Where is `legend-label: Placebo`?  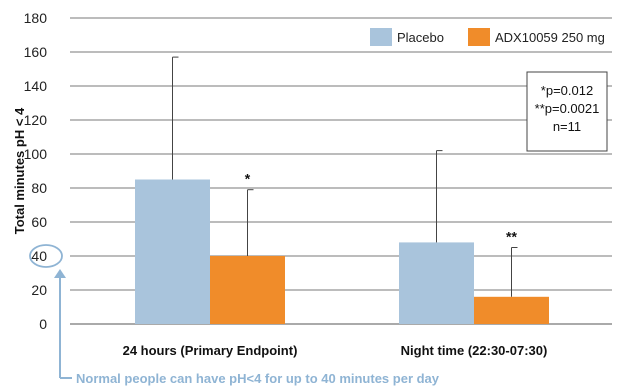
legend-label: Placebo is located at coordinates (420, 37).